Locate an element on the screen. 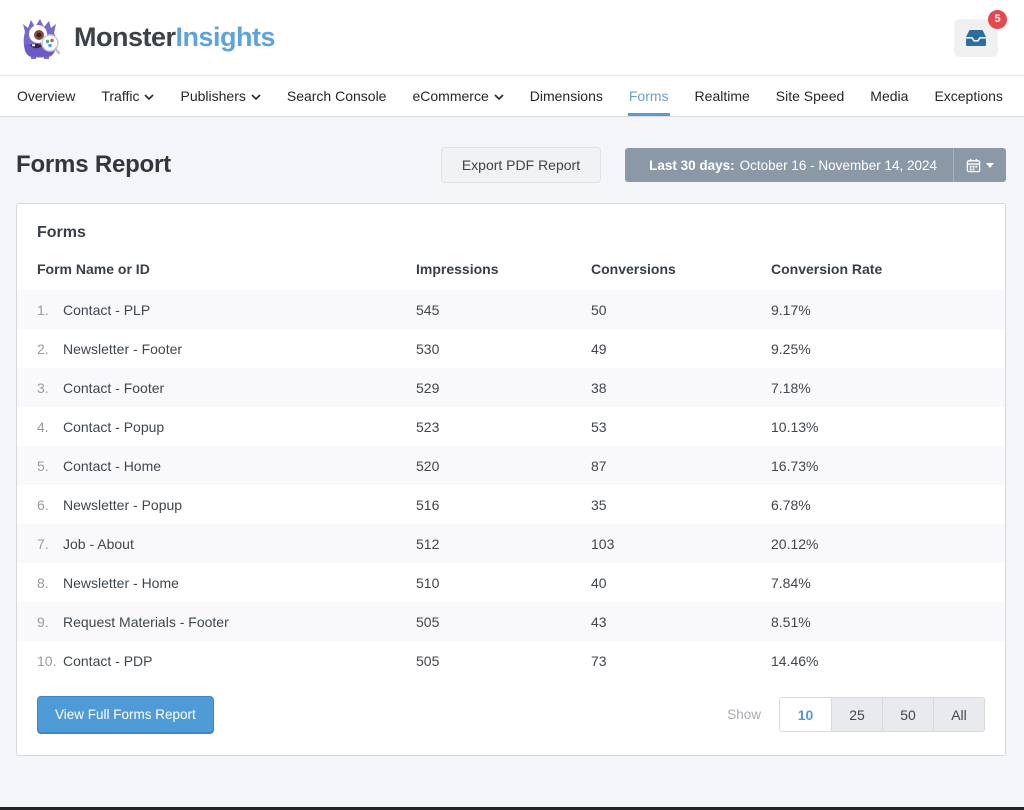 The width and height of the screenshot is (1024, 810). impressions-value: 545 is located at coordinates (428, 309).